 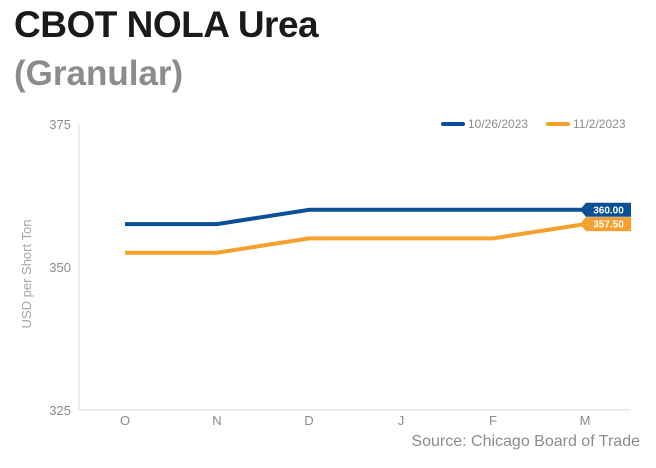 What do you see at coordinates (99, 73) in the screenshot?
I see `chart-subtitle: (Granular)` at bounding box center [99, 73].